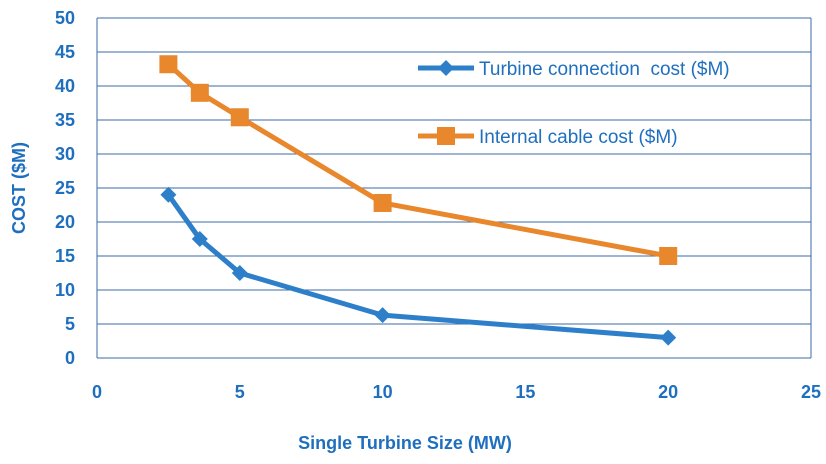 This screenshot has width=826, height=464. I want to click on y-tick-label: 40, so click(65, 86).